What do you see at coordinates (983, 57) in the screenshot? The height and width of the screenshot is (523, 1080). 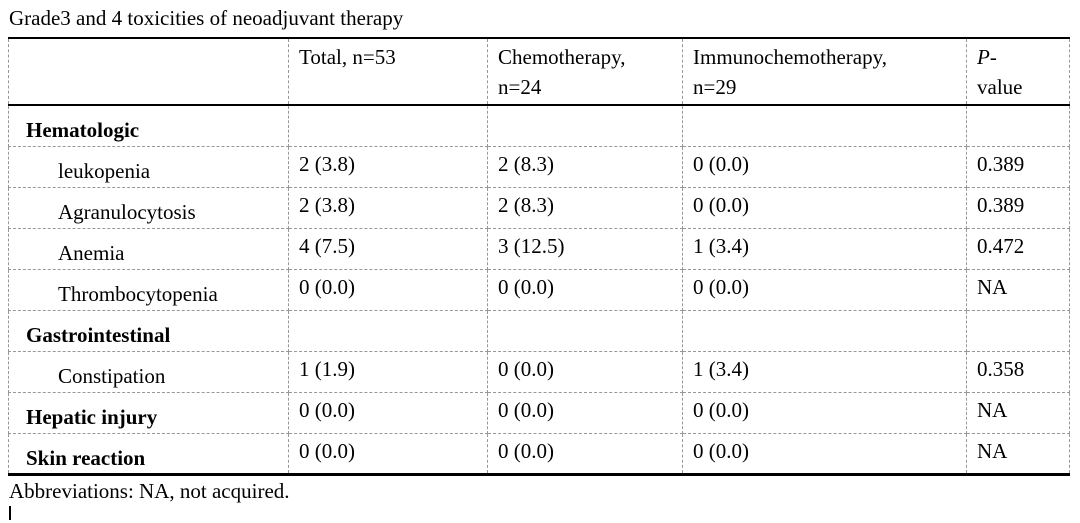 I see `p-value-italic-p: P` at bounding box center [983, 57].